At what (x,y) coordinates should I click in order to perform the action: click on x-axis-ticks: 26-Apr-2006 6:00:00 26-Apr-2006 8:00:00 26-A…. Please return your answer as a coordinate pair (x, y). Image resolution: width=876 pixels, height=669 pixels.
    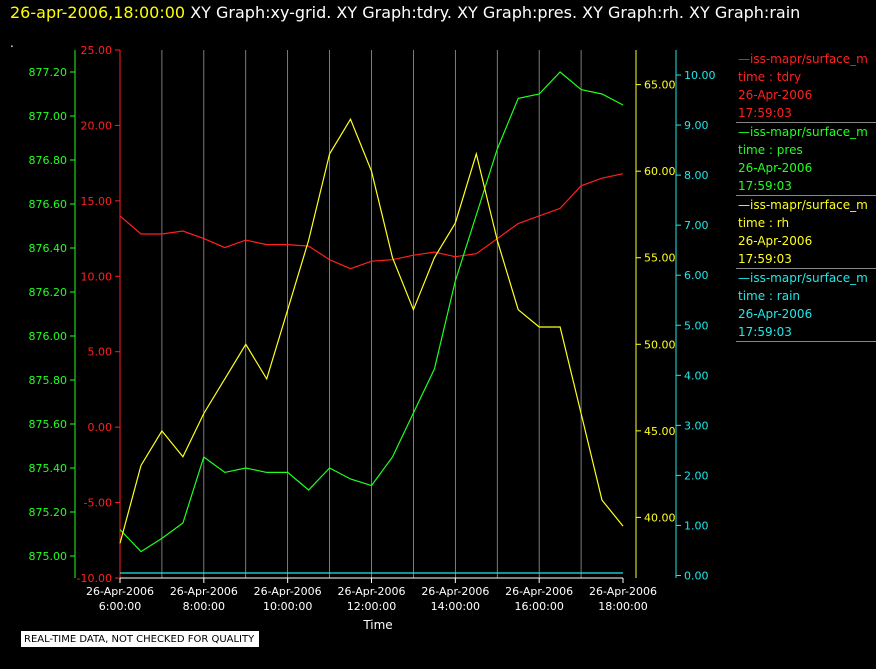
    Looking at the image, I should click on (371, 595).